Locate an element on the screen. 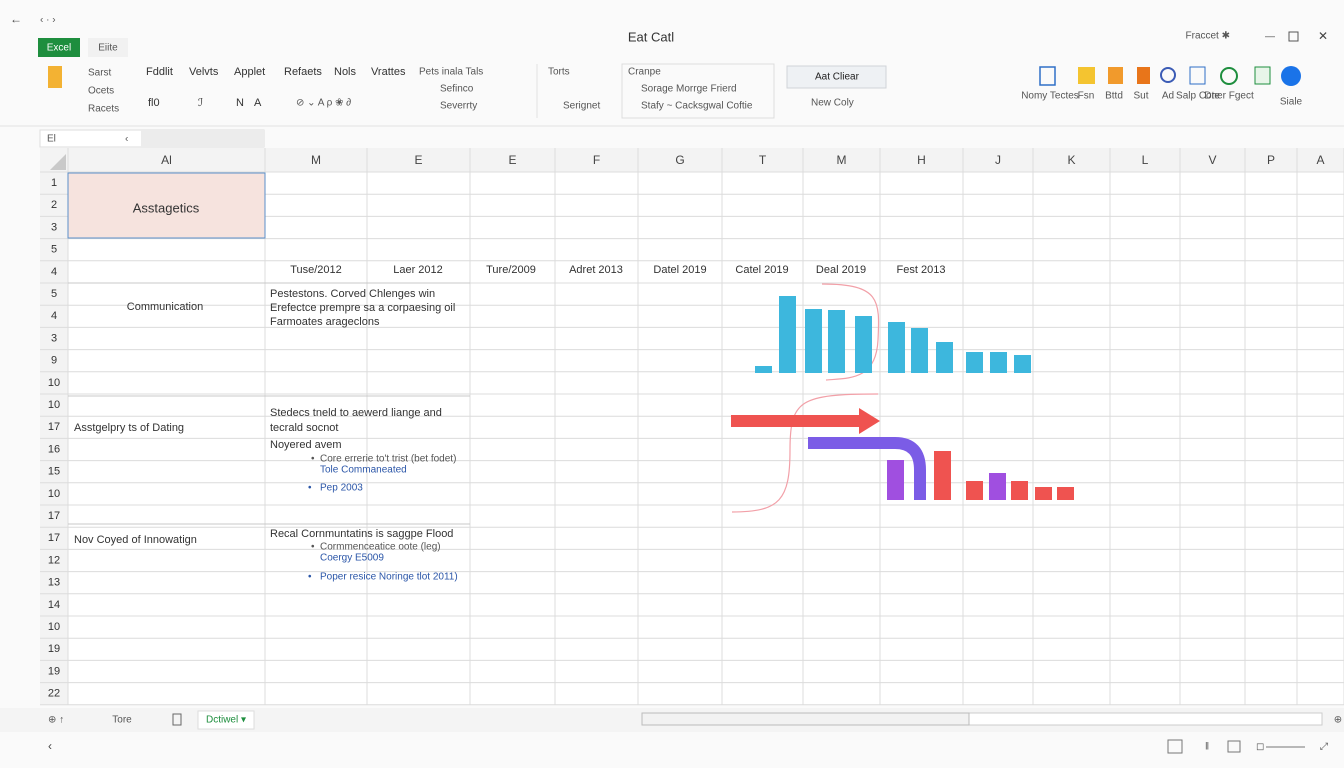  ribbon-item: Torts is located at coordinates (559, 72).